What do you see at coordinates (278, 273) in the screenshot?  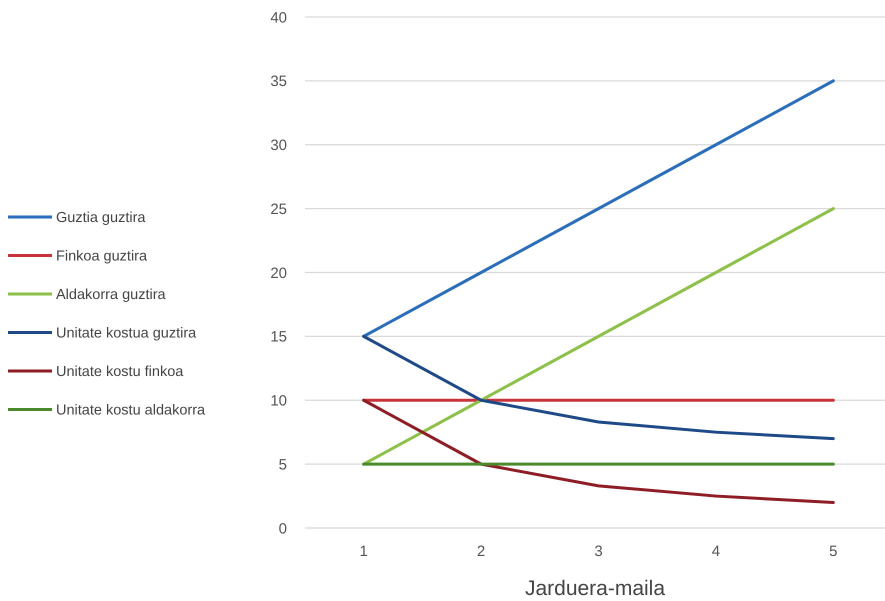 I see `y-tick-label: 20` at bounding box center [278, 273].